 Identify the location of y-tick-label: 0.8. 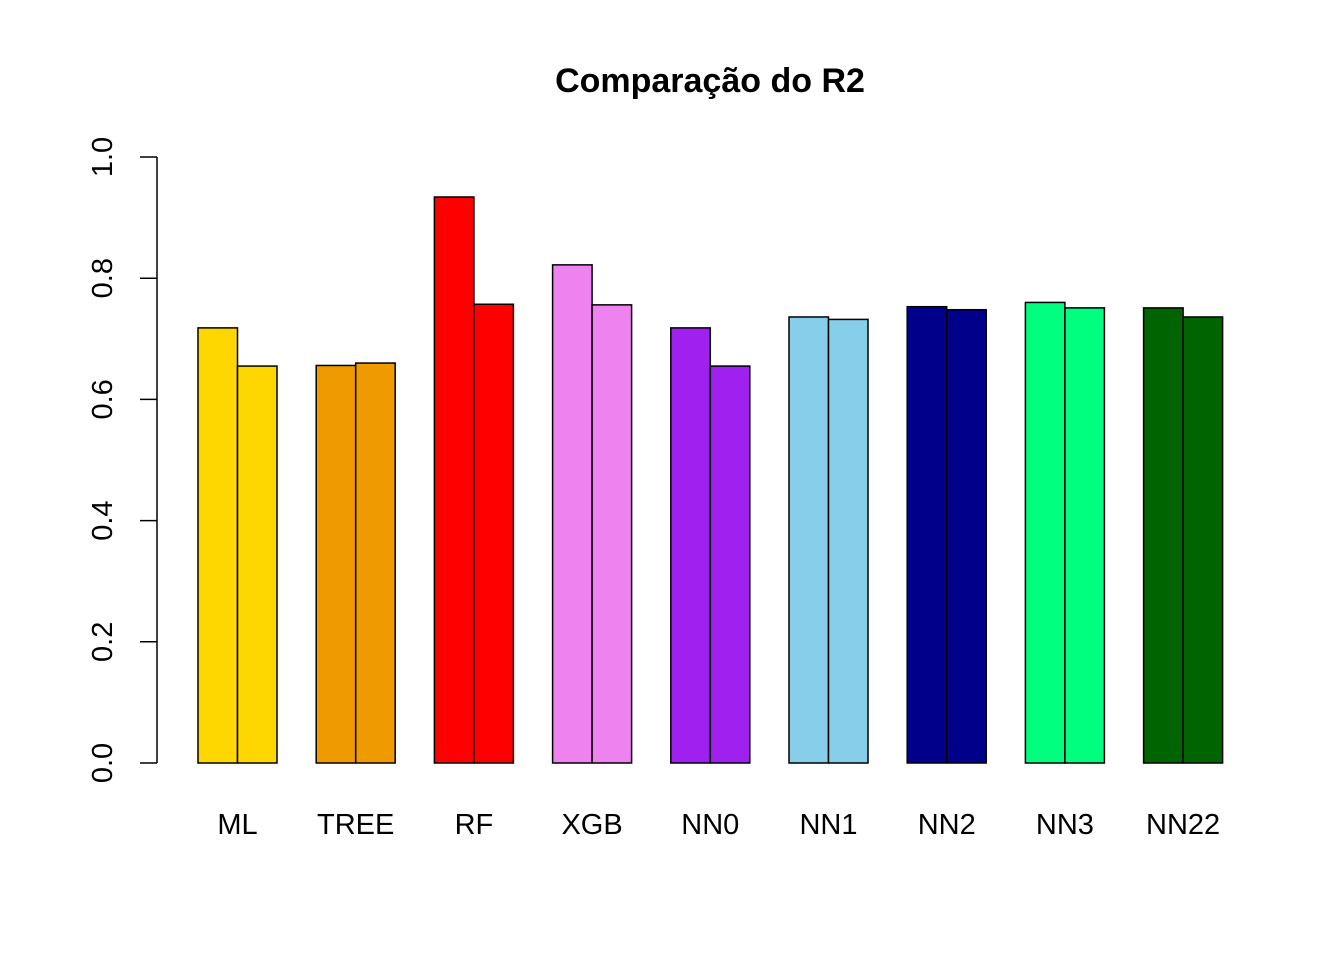
(103, 278).